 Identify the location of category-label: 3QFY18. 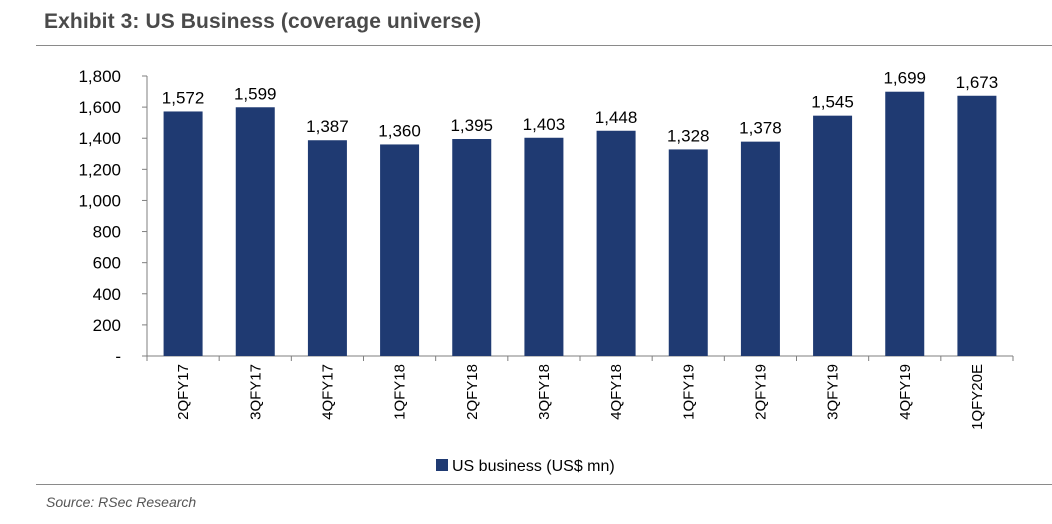
(544, 392).